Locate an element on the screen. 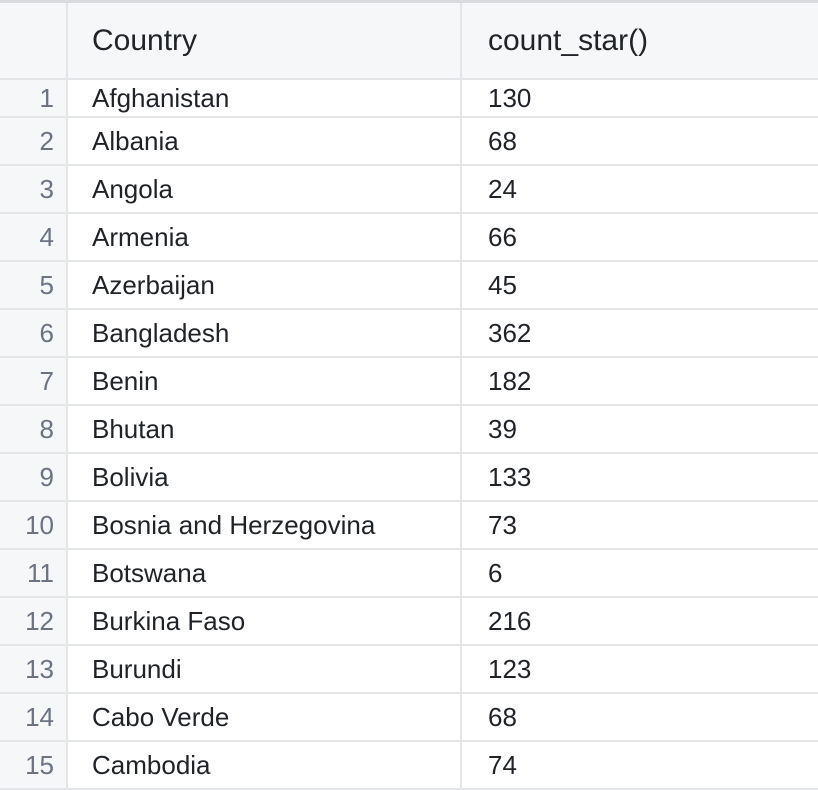 Image resolution: width=818 pixels, height=790 pixels. cell-country: Angola is located at coordinates (265, 189).